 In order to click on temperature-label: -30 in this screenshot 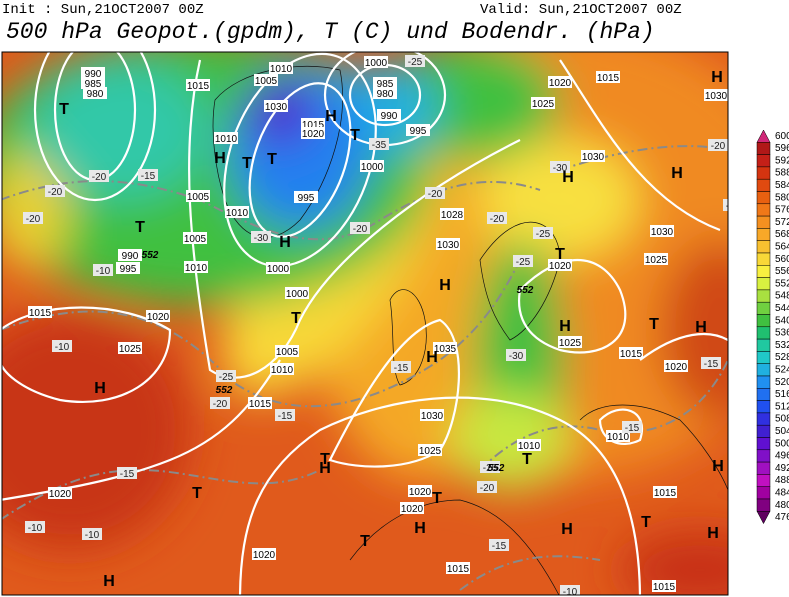, I will do `click(560, 168)`.